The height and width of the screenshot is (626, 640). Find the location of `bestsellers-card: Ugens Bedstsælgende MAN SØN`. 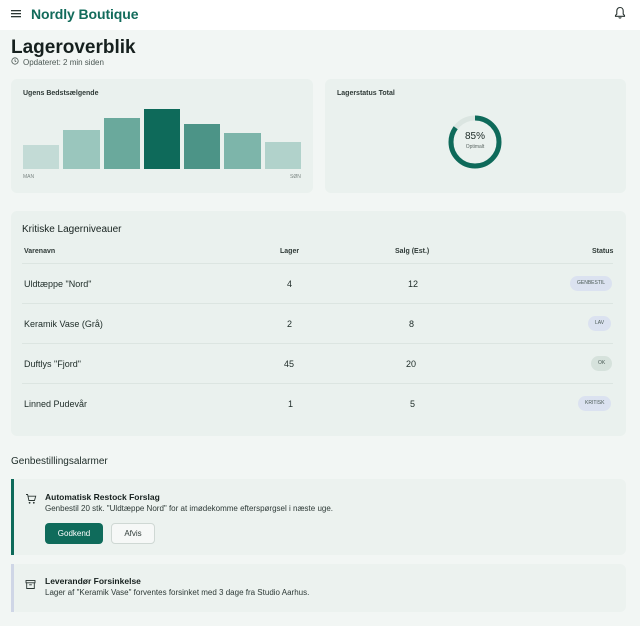

bestsellers-card: Ugens Bedstsælgende MAN SØN is located at coordinates (162, 136).